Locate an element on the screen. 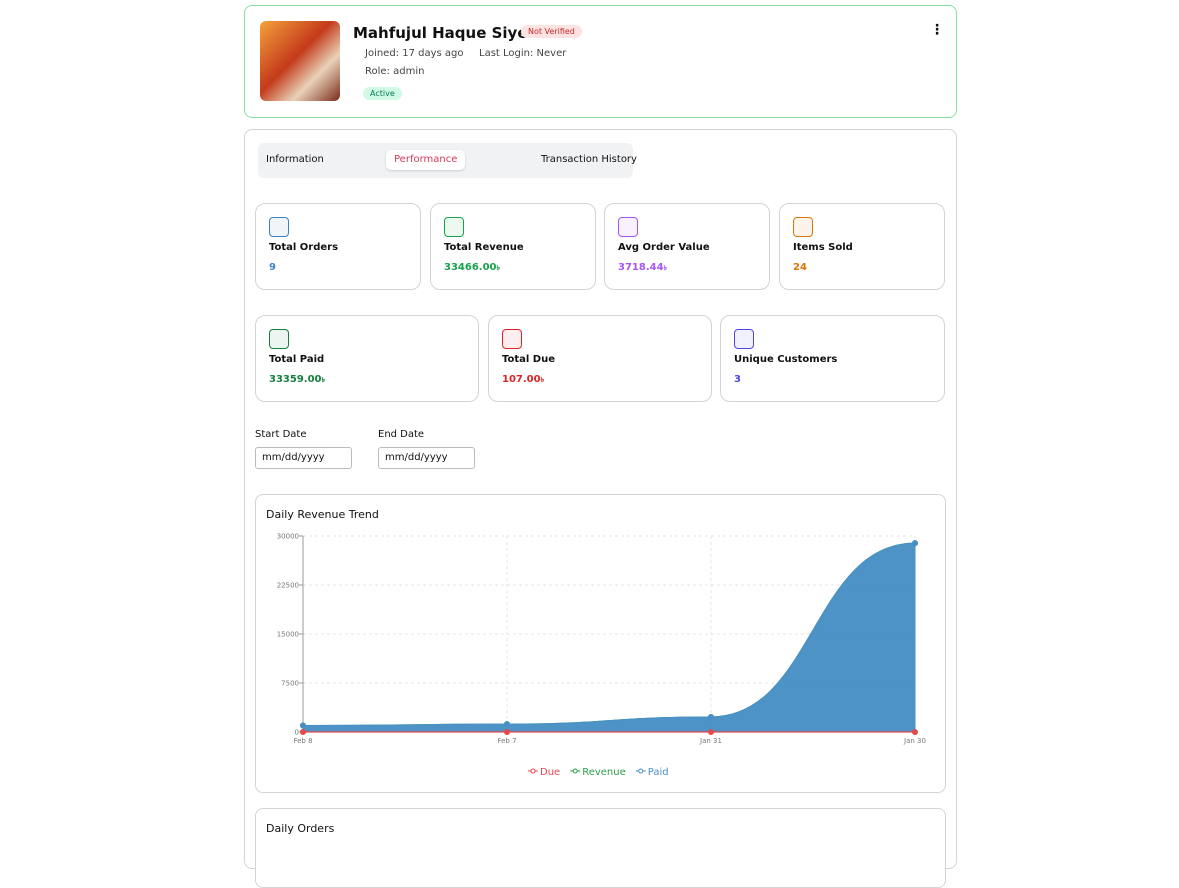  x-tick-label: Jan 31 is located at coordinates (710, 741).